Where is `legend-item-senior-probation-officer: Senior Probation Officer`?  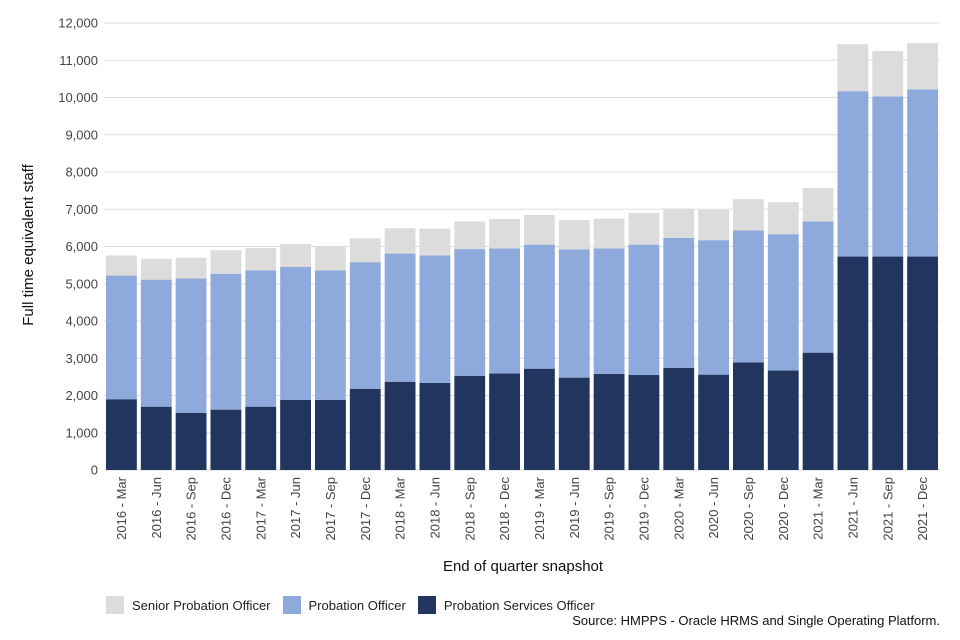
legend-item-senior-probation-officer: Senior Probation Officer is located at coordinates (188, 605).